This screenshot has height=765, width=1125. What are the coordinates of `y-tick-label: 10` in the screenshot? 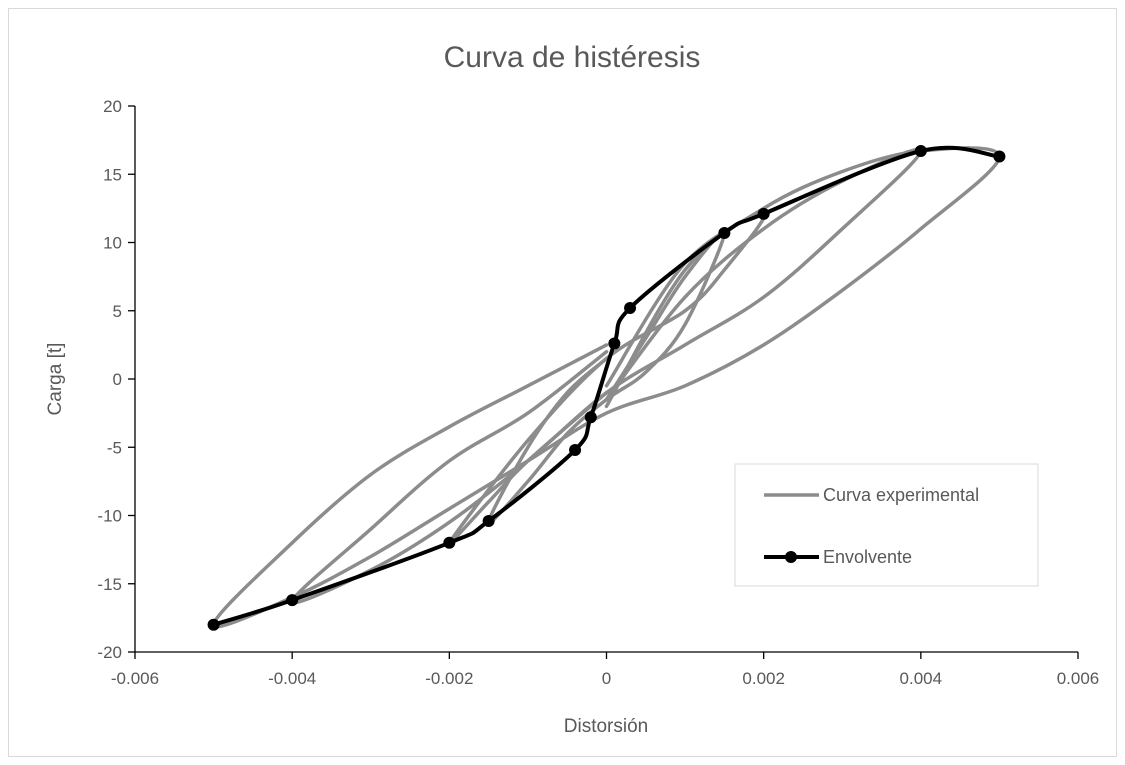 It's located at (112, 243).